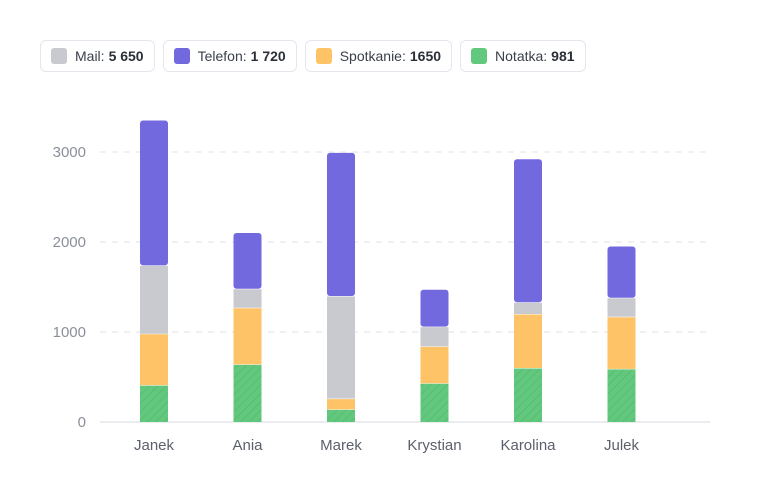  I want to click on legend-item-spotkanie: Spotkanie: 1650, so click(378, 56).